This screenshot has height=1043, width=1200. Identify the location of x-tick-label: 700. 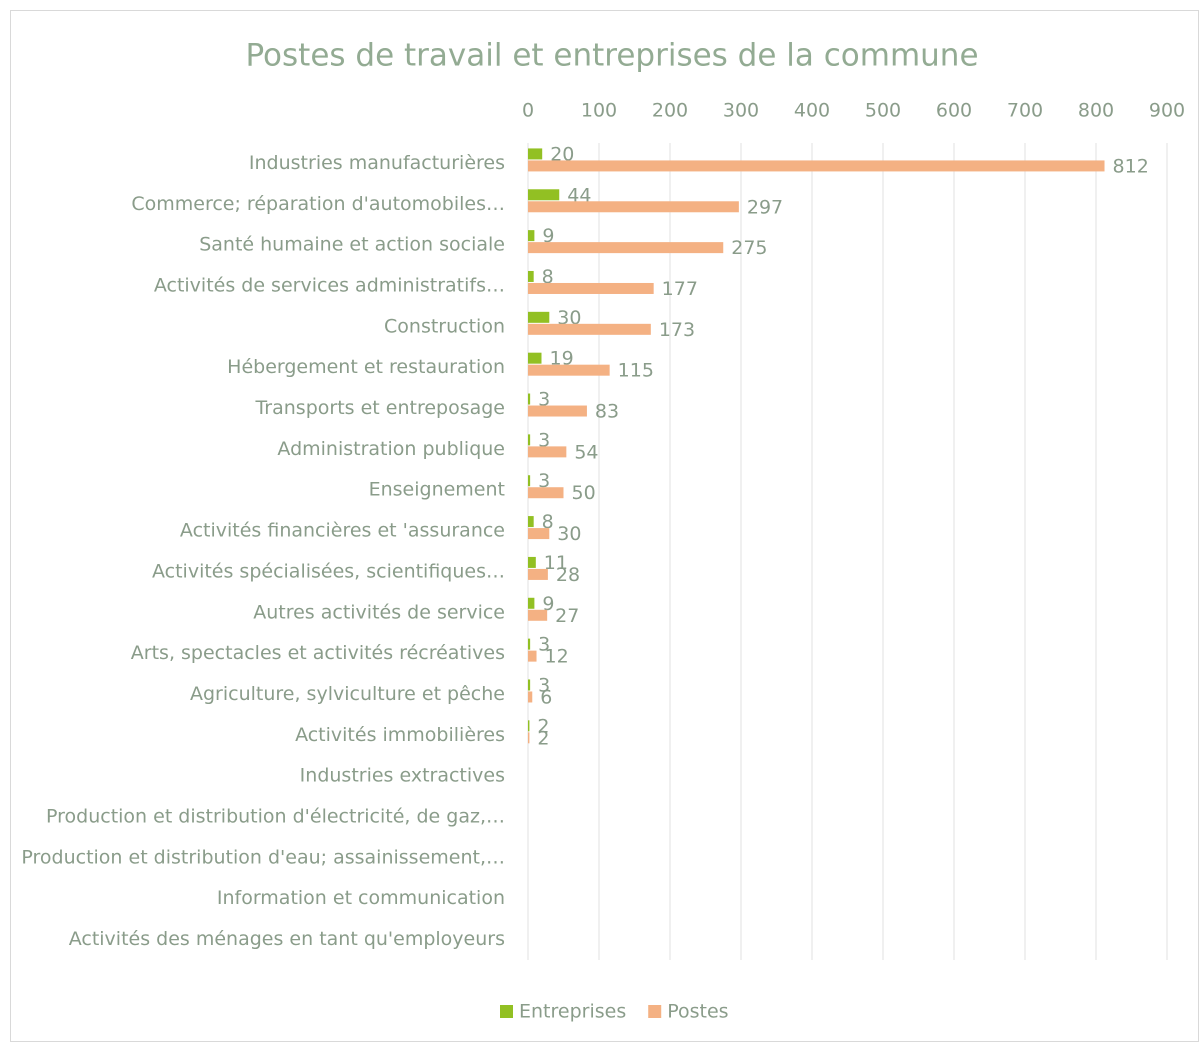
(1025, 111).